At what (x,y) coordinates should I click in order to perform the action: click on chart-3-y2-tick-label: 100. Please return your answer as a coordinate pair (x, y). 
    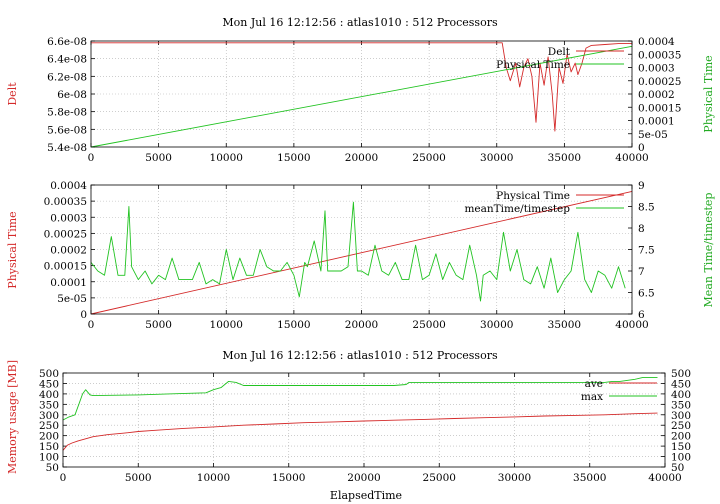
    Looking at the image, I should click on (681, 458).